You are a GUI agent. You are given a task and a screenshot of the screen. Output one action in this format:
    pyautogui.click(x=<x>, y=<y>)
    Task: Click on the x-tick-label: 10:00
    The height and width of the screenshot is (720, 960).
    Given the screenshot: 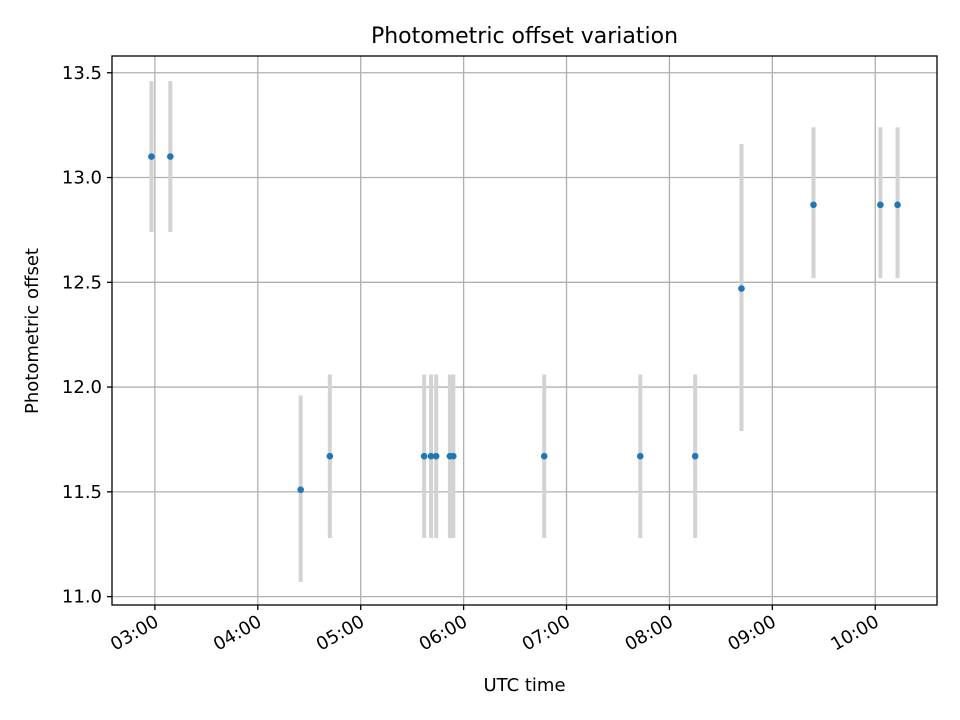 What is the action you would take?
    pyautogui.click(x=854, y=633)
    